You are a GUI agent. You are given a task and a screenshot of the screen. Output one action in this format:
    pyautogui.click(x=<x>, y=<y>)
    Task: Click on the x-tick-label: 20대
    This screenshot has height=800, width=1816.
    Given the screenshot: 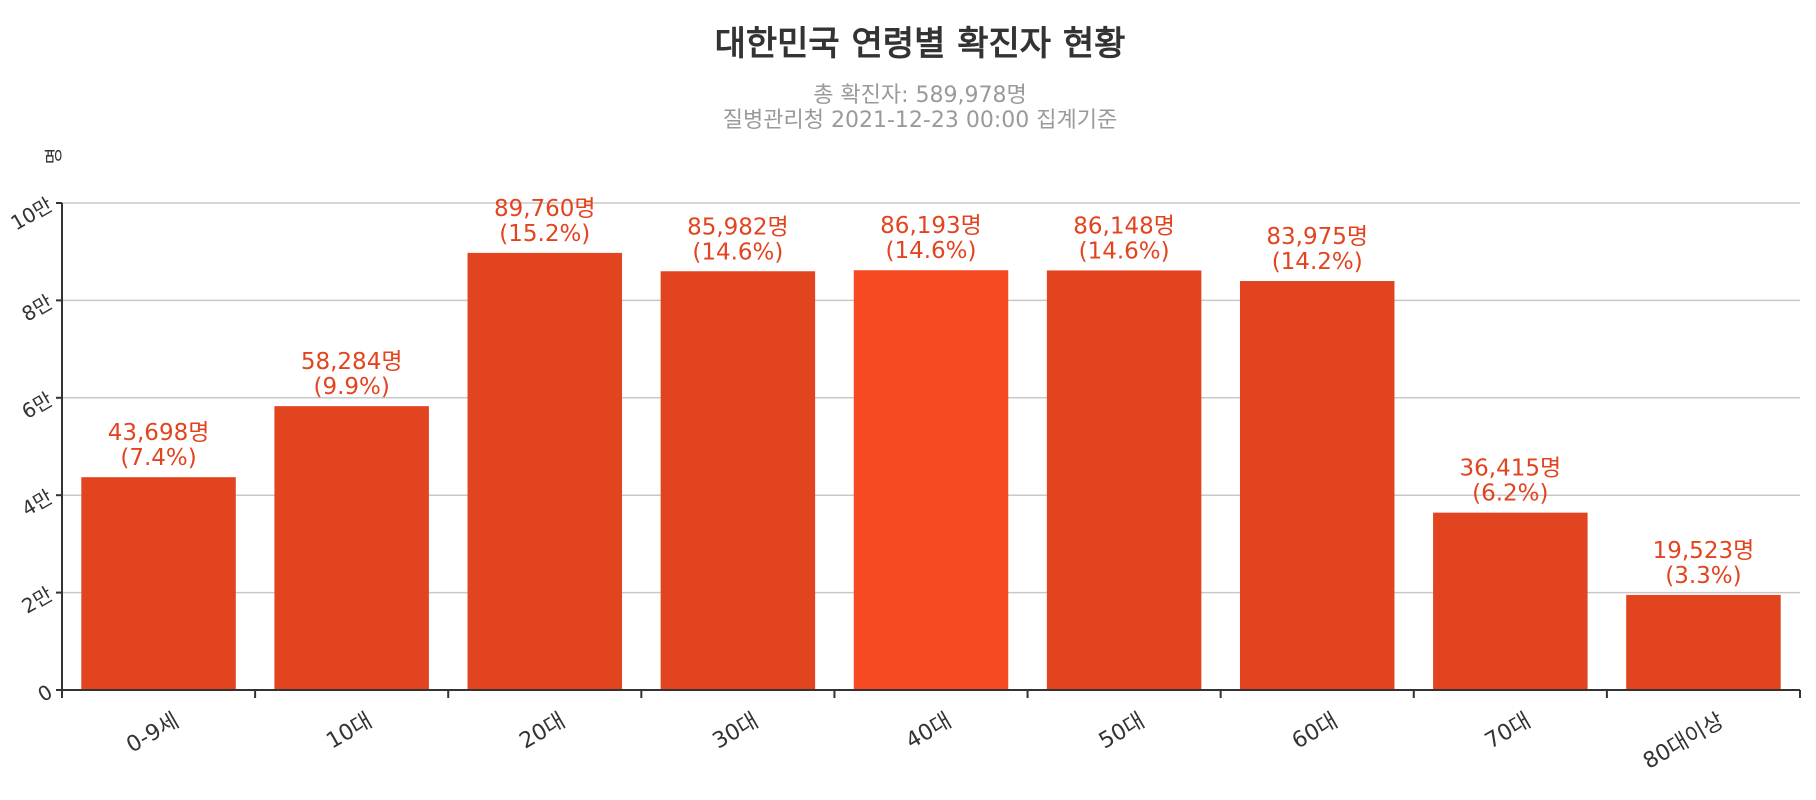 What is the action you would take?
    pyautogui.click(x=543, y=732)
    